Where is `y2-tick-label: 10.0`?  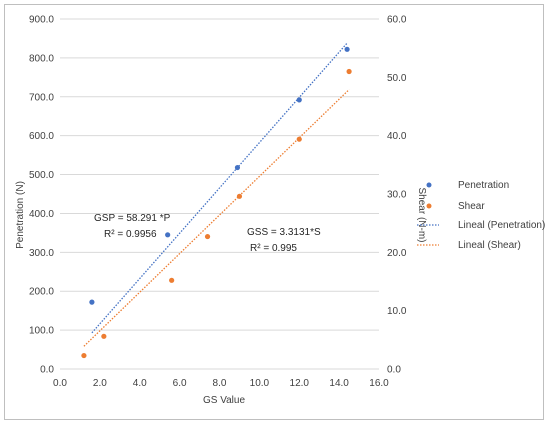 y2-tick-label: 10.0 is located at coordinates (397, 311).